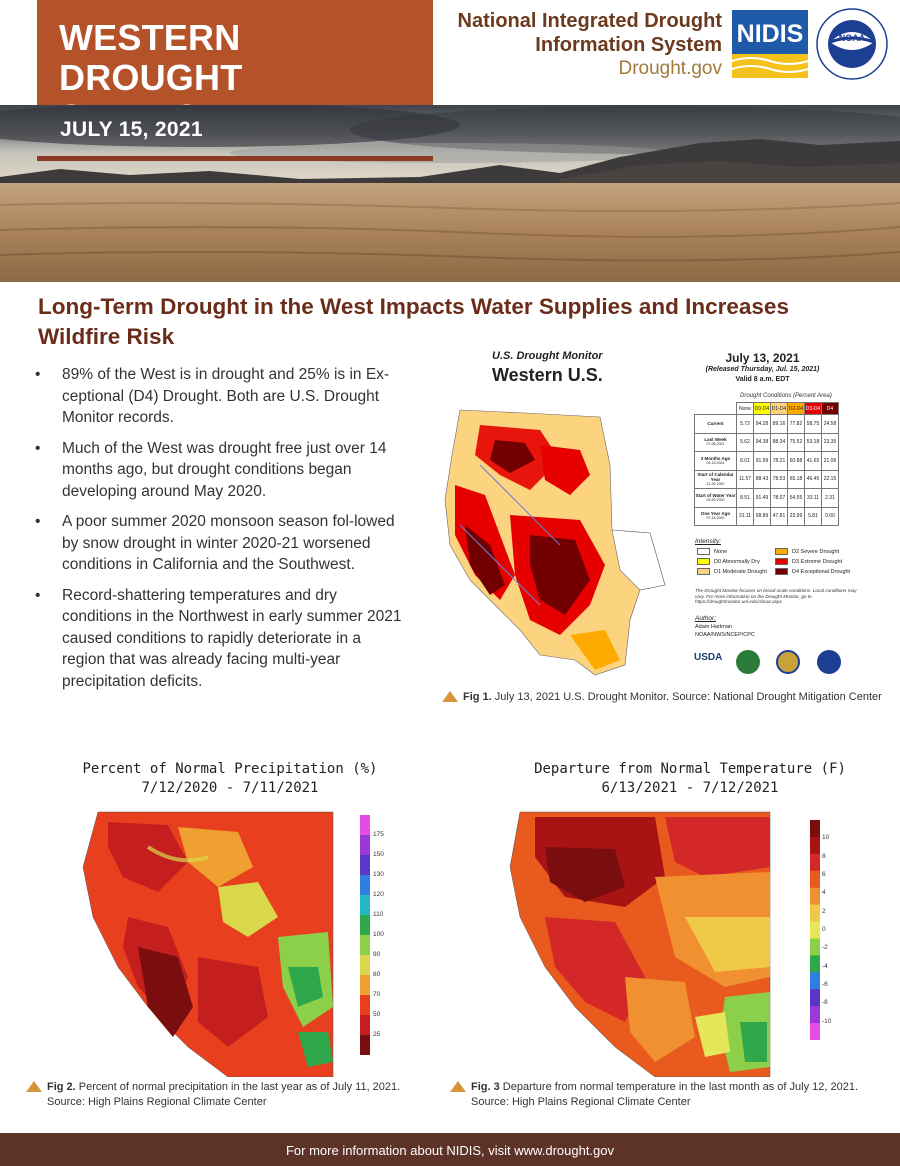  I want to click on fig2-caption-label: Fig 2., so click(61, 1087).